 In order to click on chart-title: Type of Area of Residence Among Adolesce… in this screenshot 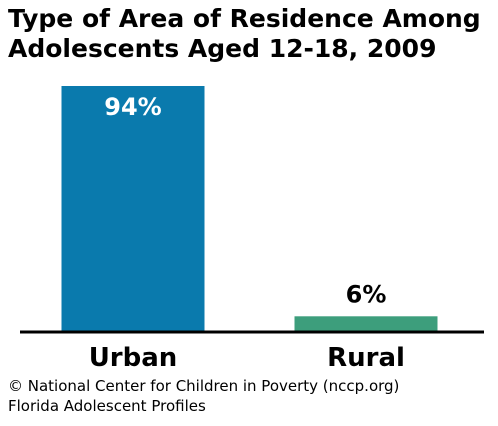, I will do `click(251, 34)`.